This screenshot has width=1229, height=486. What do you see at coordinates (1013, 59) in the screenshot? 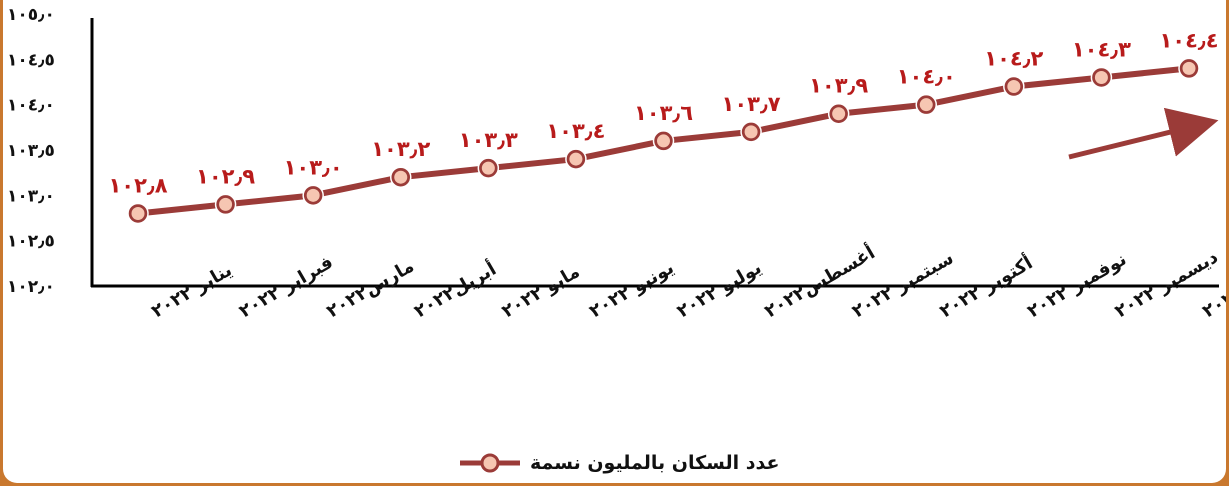
I see `data-label: ١٠٤٫٢` at bounding box center [1013, 59].